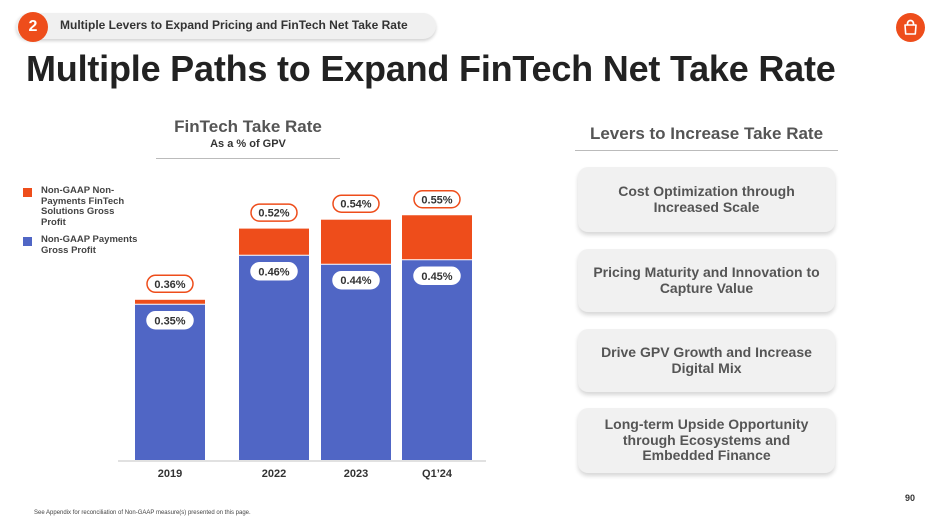 The width and height of the screenshot is (940, 522). I want to click on payments-value-label-2019: 0.35%, so click(169, 321).